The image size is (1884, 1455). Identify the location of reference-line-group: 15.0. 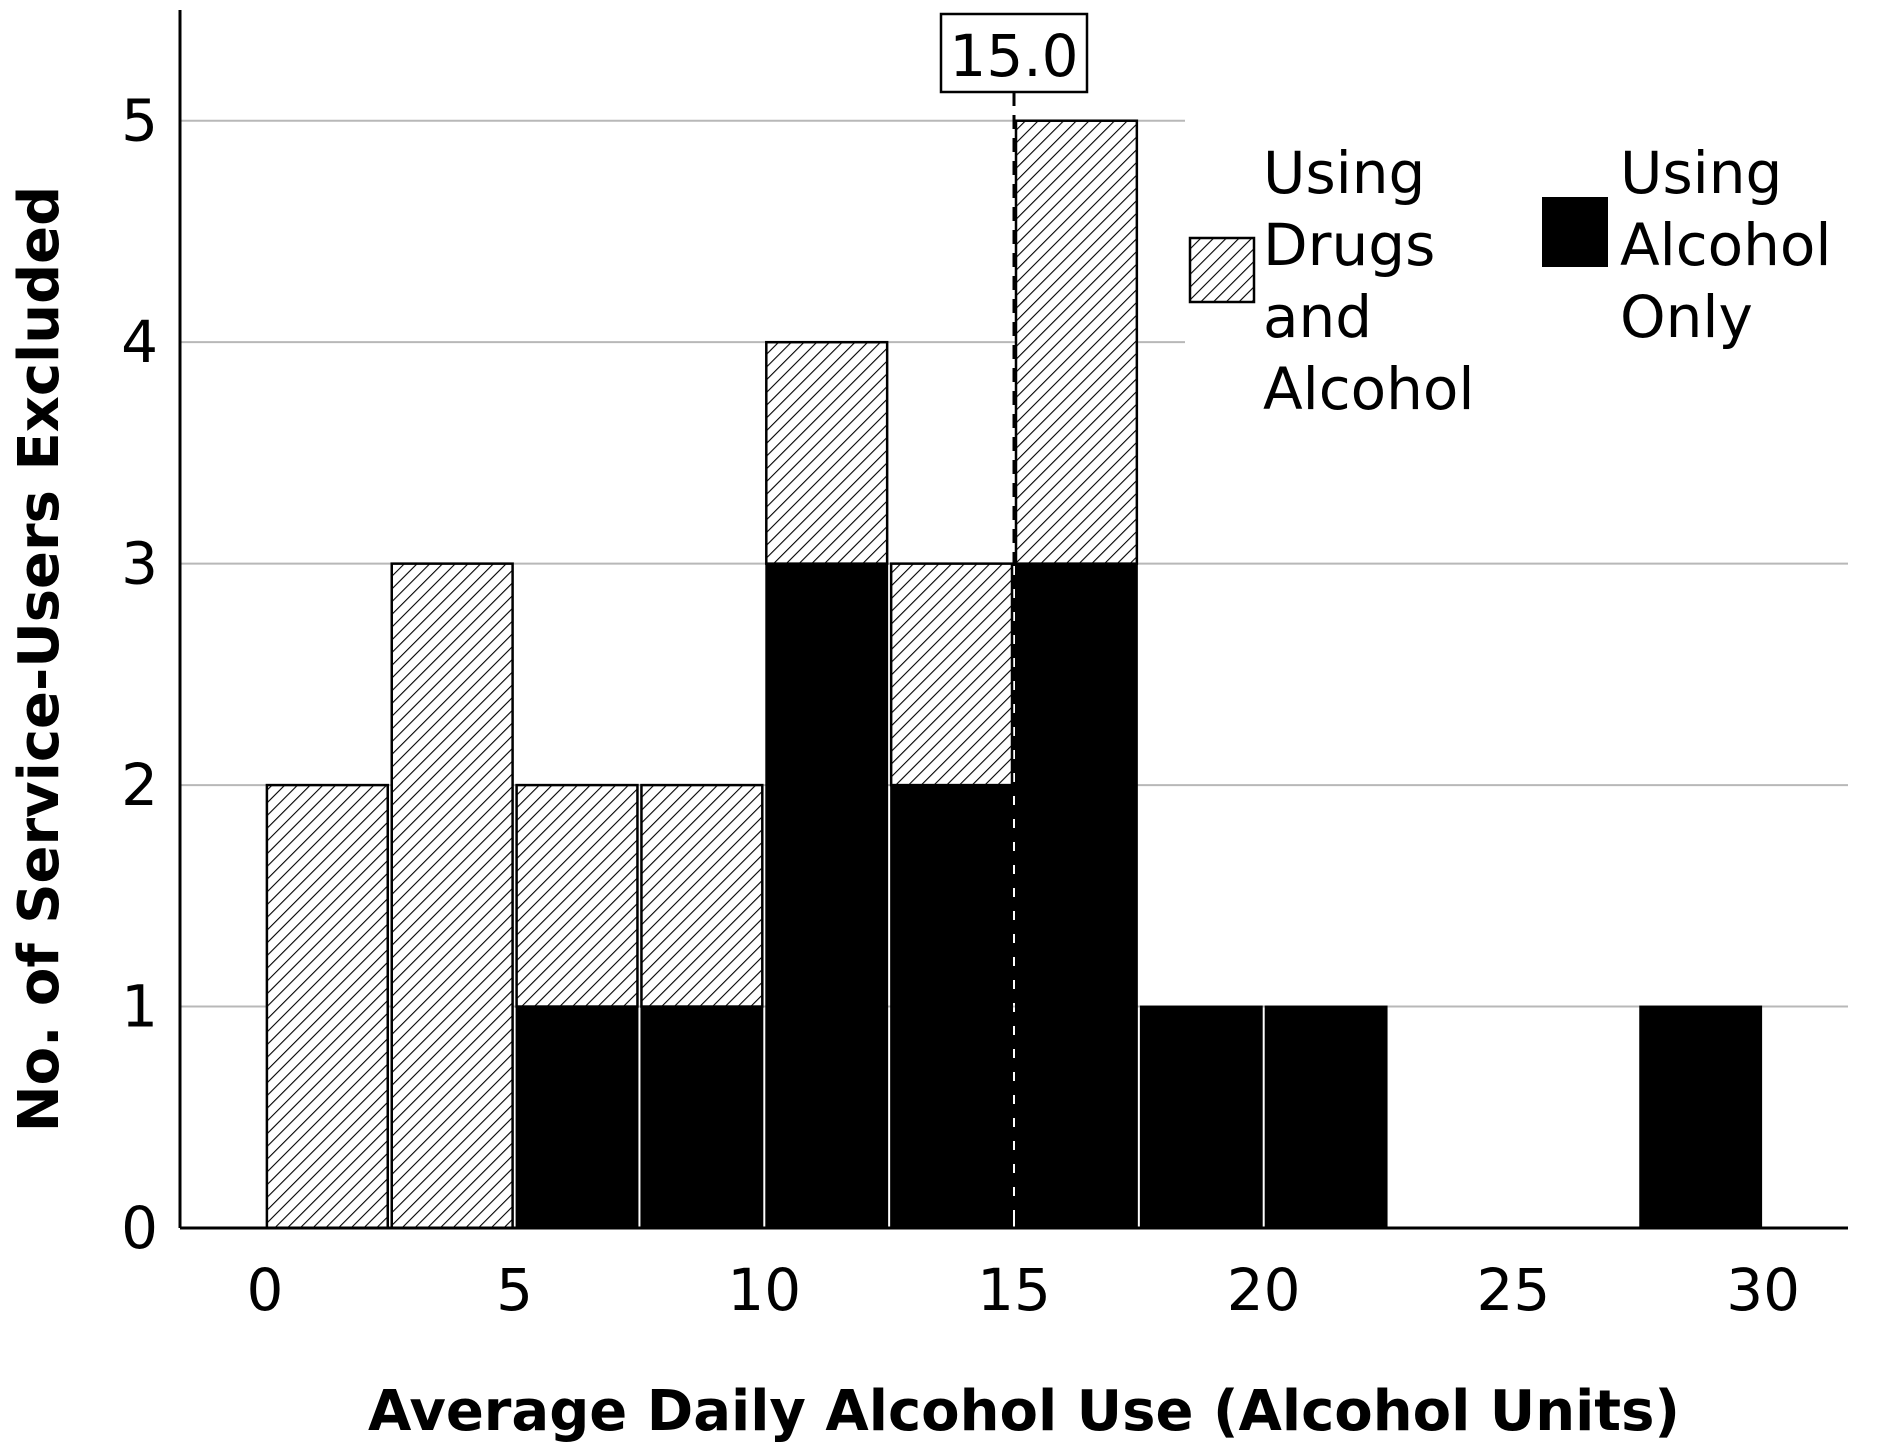
(1014, 613).